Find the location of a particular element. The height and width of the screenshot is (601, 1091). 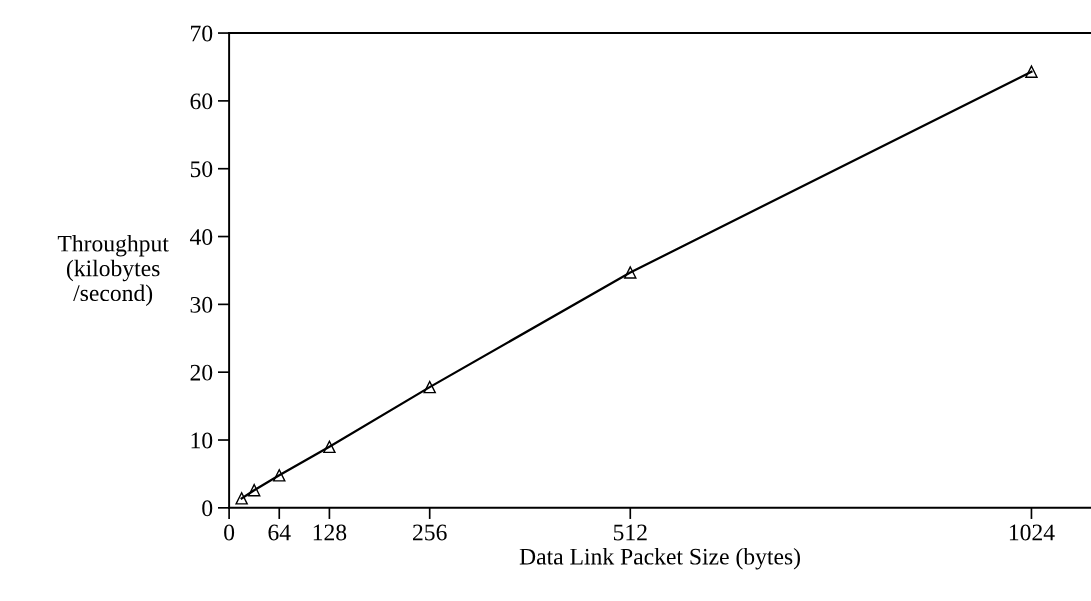

x-tick-label: 0 is located at coordinates (229, 532).